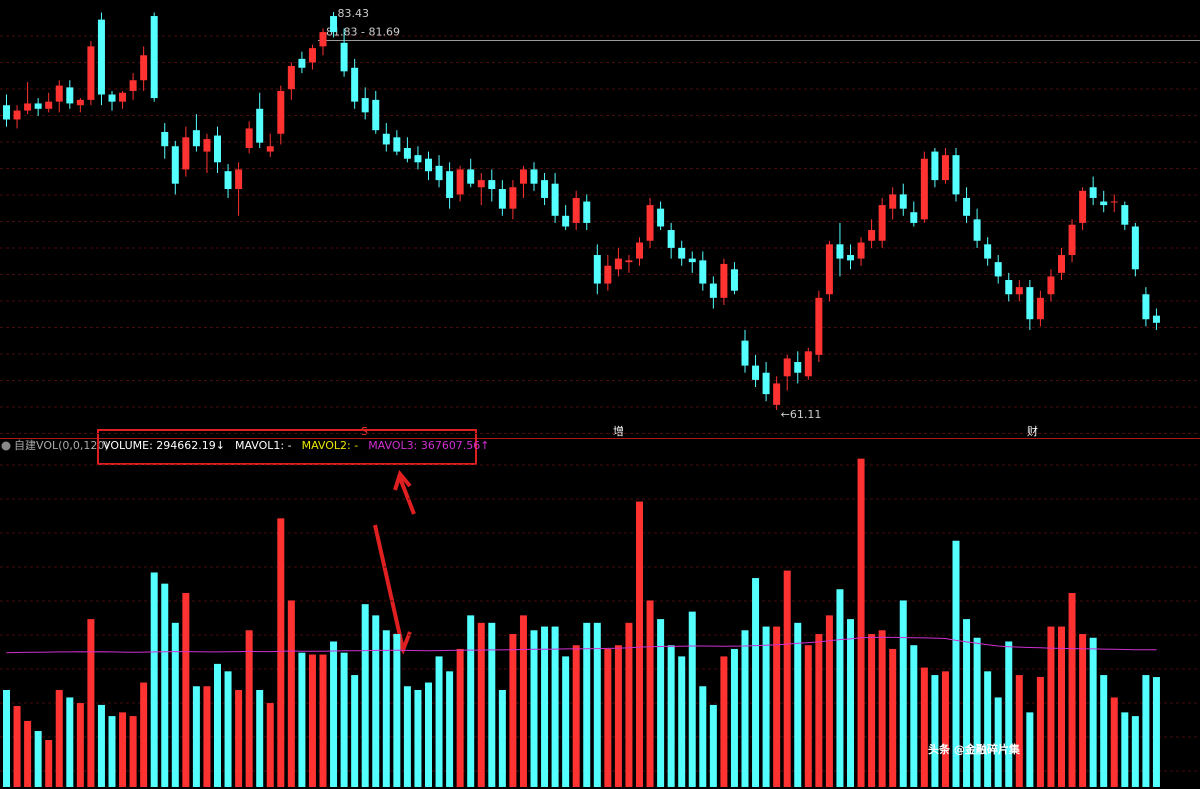 This screenshot has height=789, width=1200. What do you see at coordinates (354, 13) in the screenshot?
I see `price-annotation: 83.43` at bounding box center [354, 13].